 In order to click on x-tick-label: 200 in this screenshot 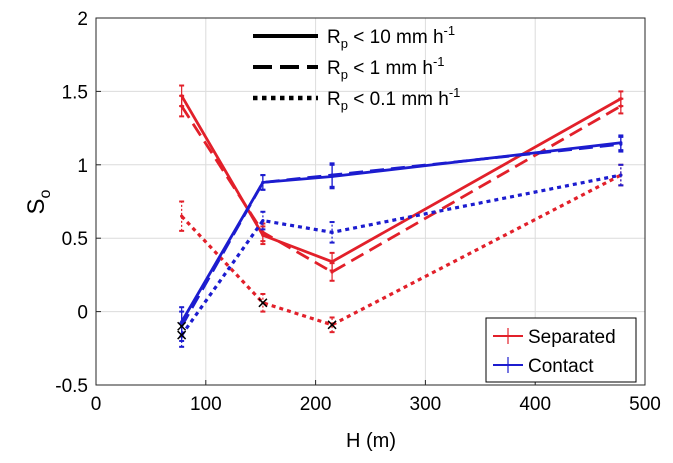, I will do `click(316, 404)`.